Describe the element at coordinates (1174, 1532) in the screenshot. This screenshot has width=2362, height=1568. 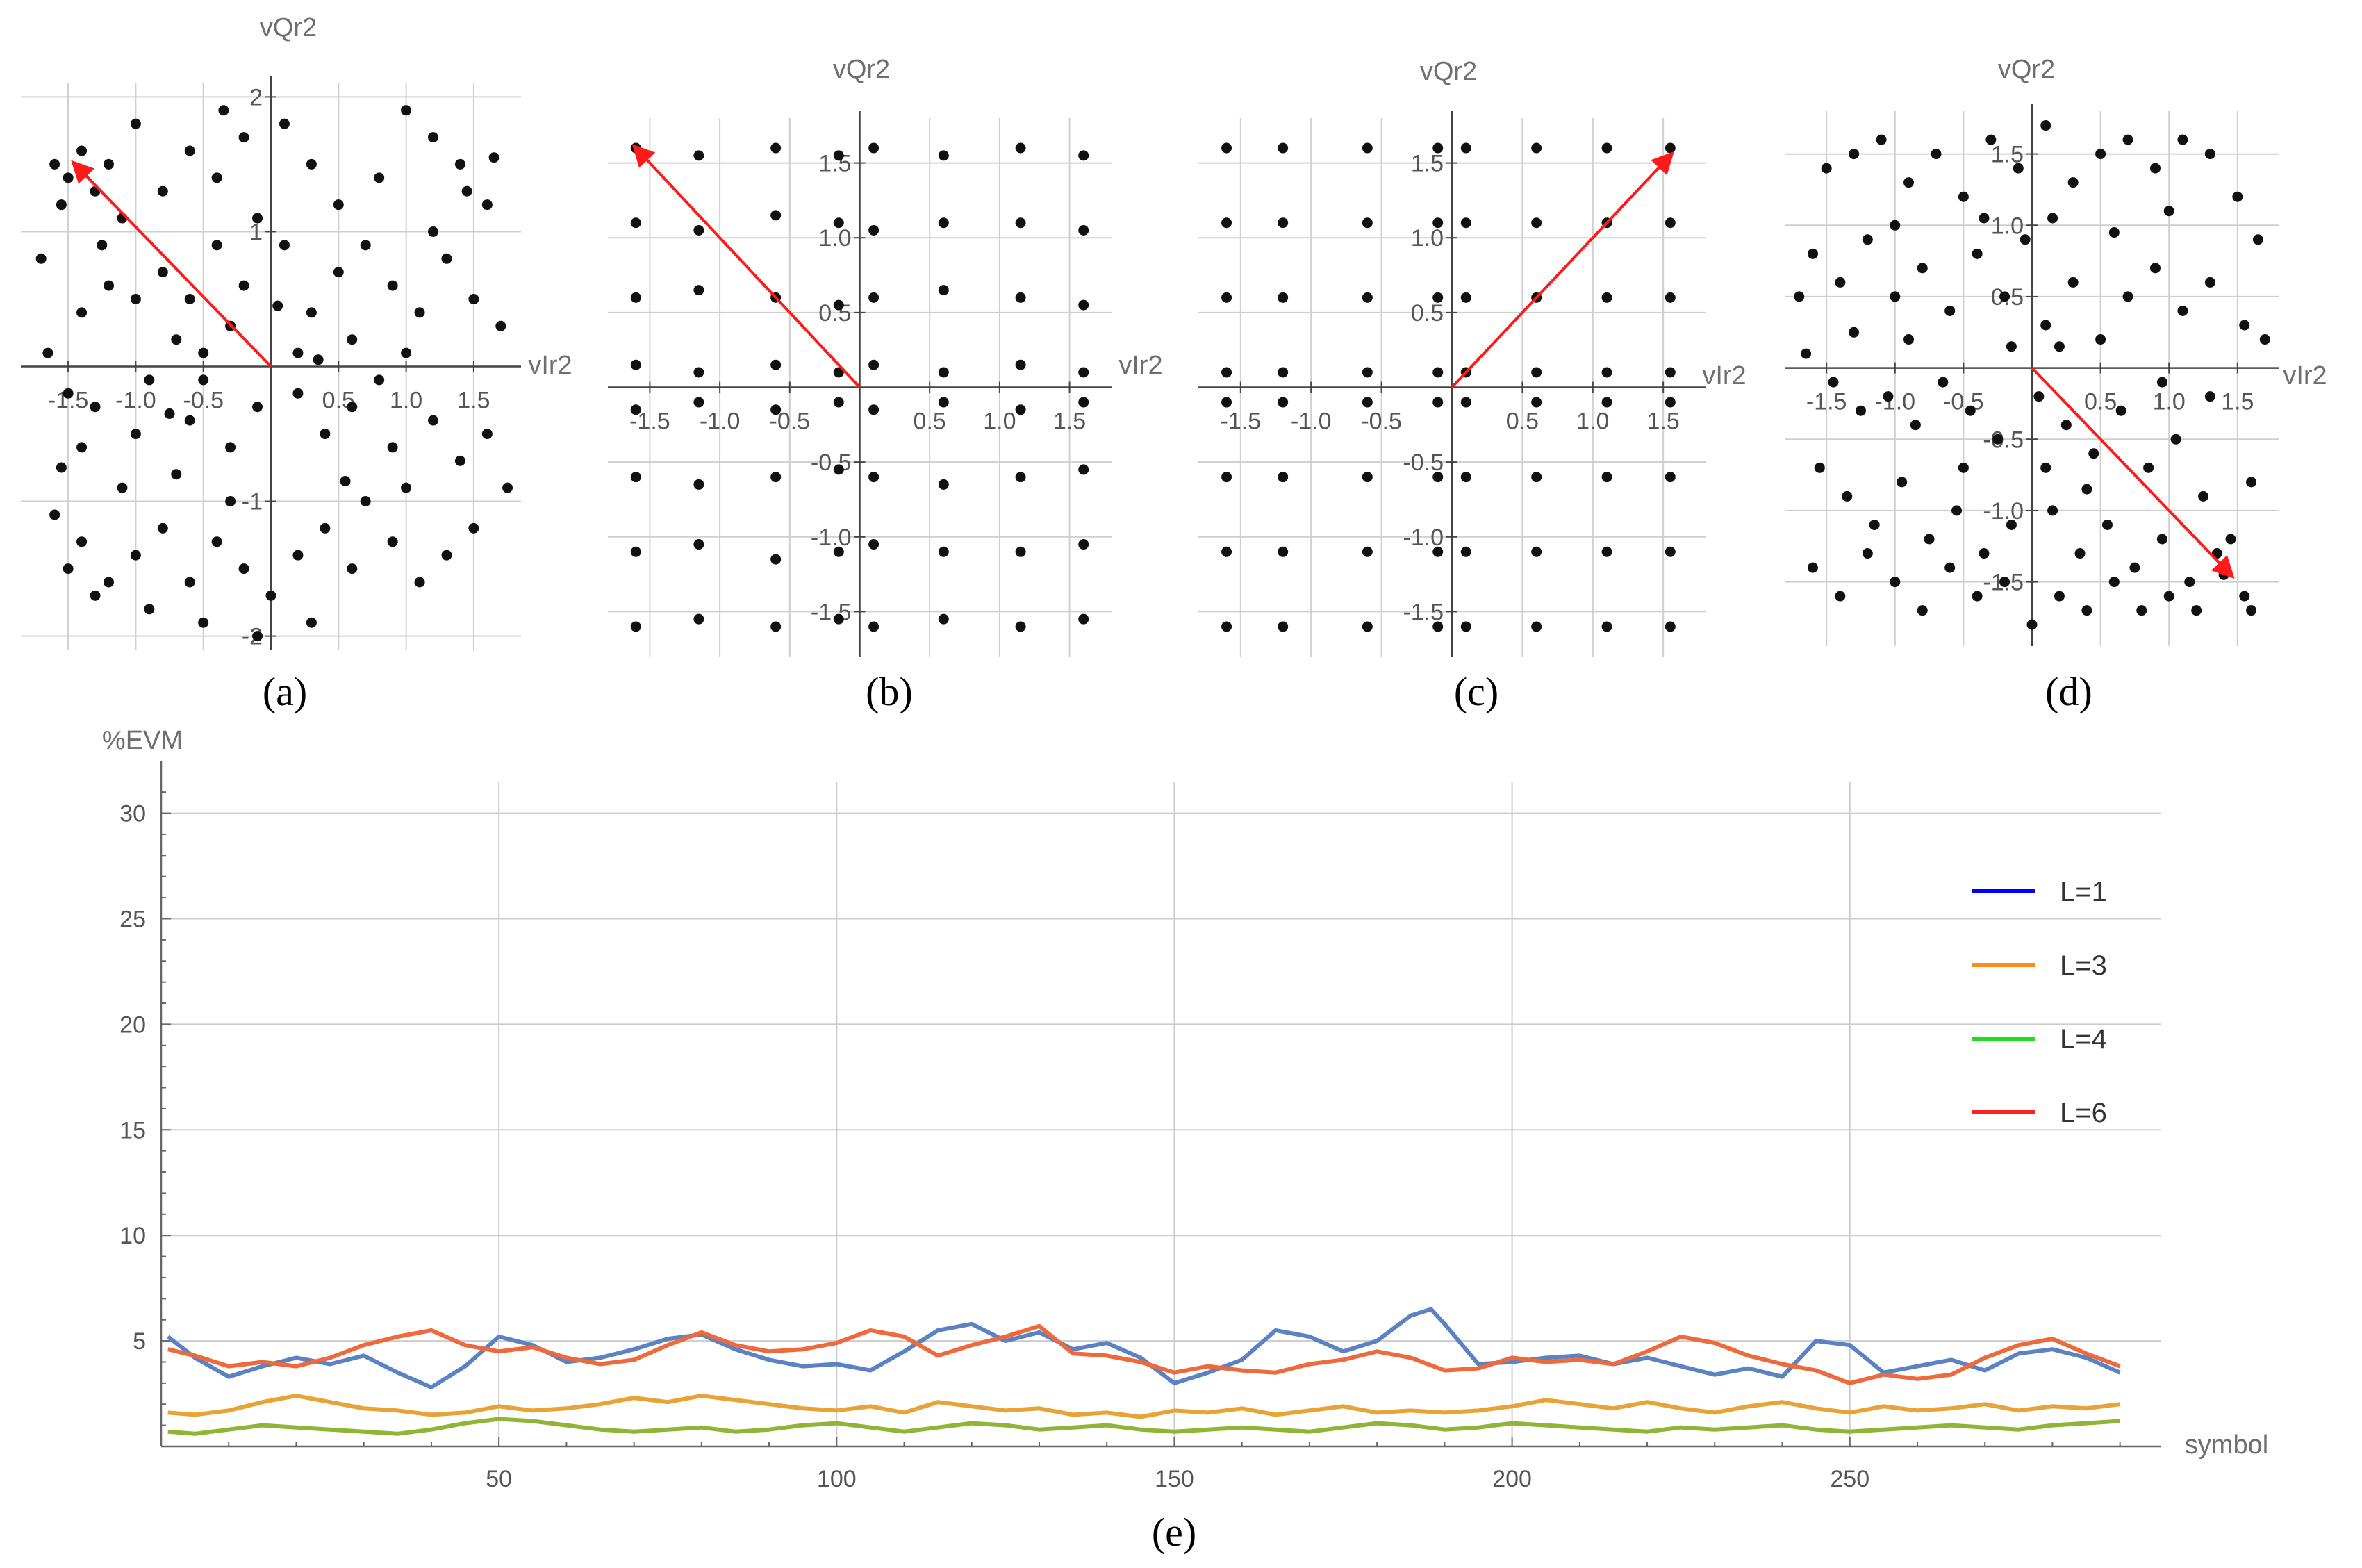
I see `panel-caption: (e)` at that location.